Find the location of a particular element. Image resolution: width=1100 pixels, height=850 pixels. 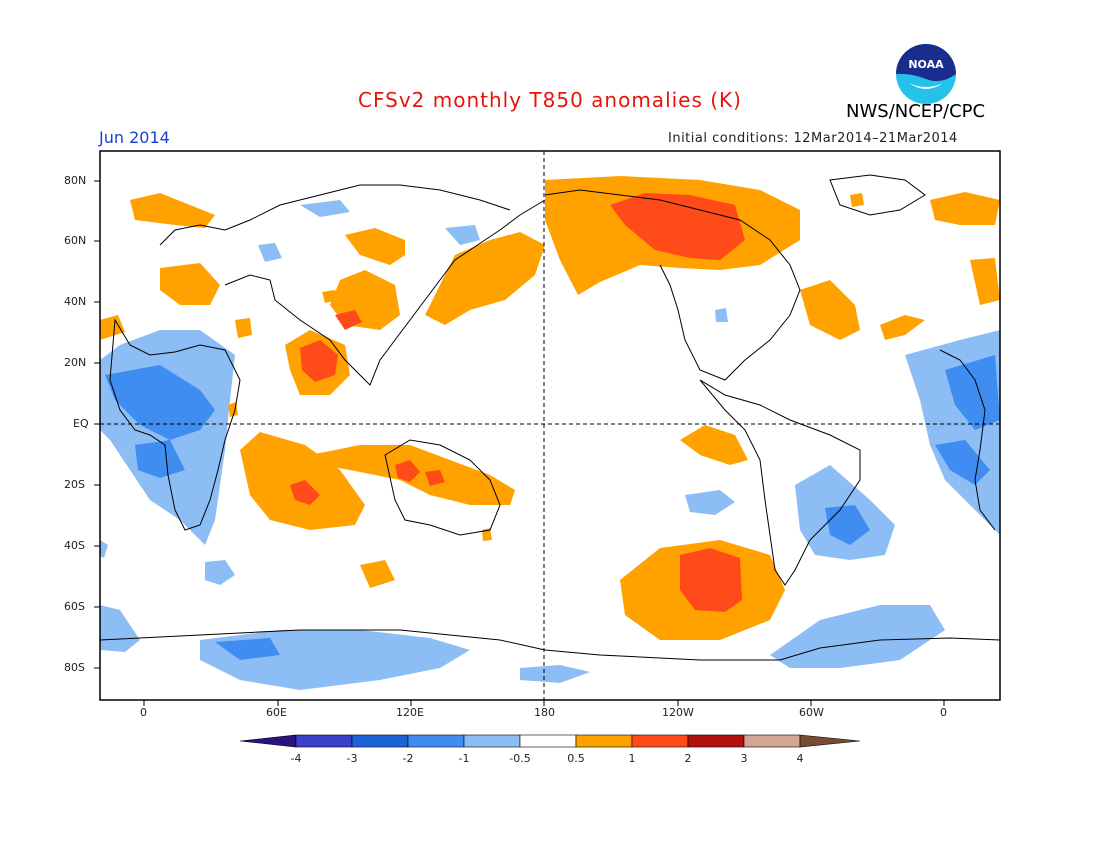

lat-label-20n: 20N is located at coordinates (75, 362).